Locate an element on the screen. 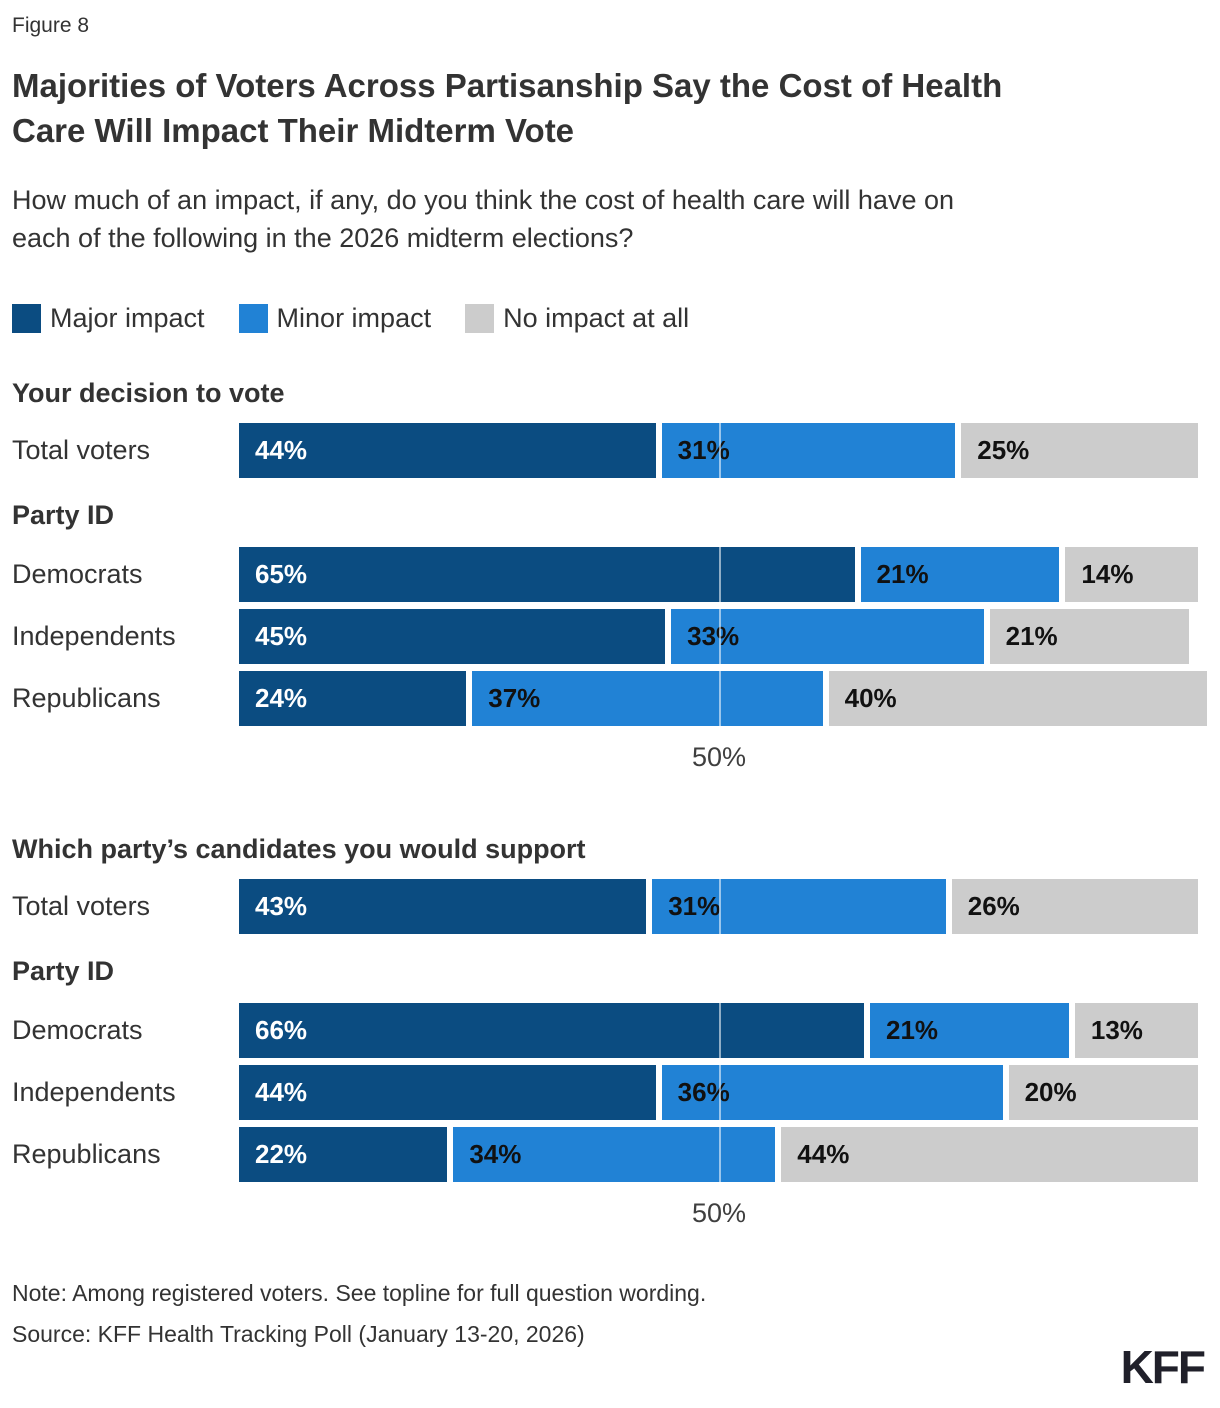 The height and width of the screenshot is (1408, 1220). legend-label-minor-impact: Minor impact is located at coordinates (354, 318).